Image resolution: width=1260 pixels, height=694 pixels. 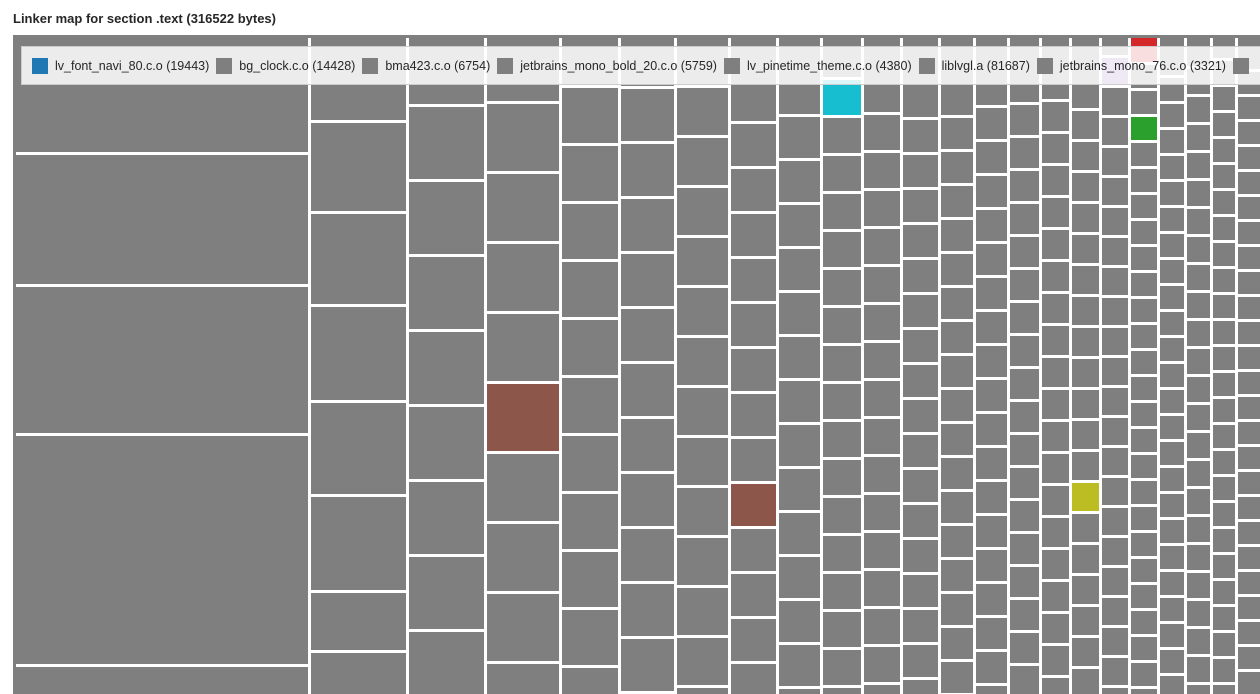 What do you see at coordinates (829, 65) in the screenshot?
I see `legend-label: lv_pinetime_theme.c.o (4380)` at bounding box center [829, 65].